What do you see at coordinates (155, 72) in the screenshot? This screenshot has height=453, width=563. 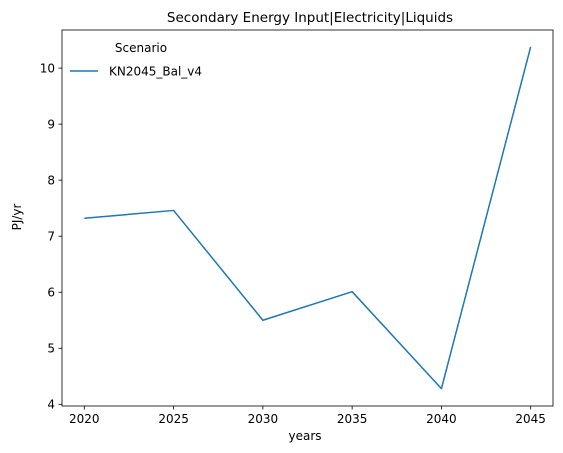 I see `legend-entry-label: KN2045_Bal_v4` at bounding box center [155, 72].